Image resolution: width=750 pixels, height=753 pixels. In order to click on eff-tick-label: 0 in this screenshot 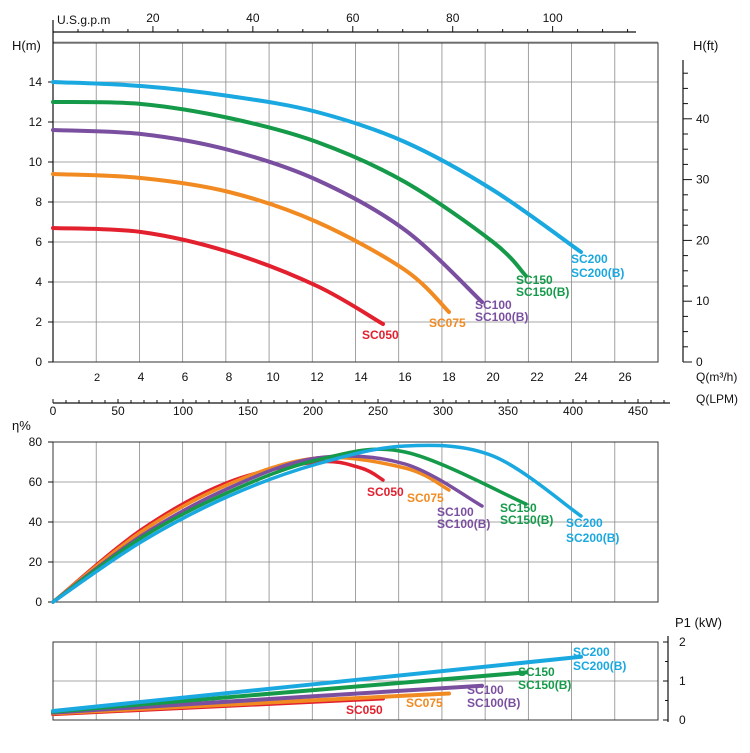, I will do `click(38, 602)`.